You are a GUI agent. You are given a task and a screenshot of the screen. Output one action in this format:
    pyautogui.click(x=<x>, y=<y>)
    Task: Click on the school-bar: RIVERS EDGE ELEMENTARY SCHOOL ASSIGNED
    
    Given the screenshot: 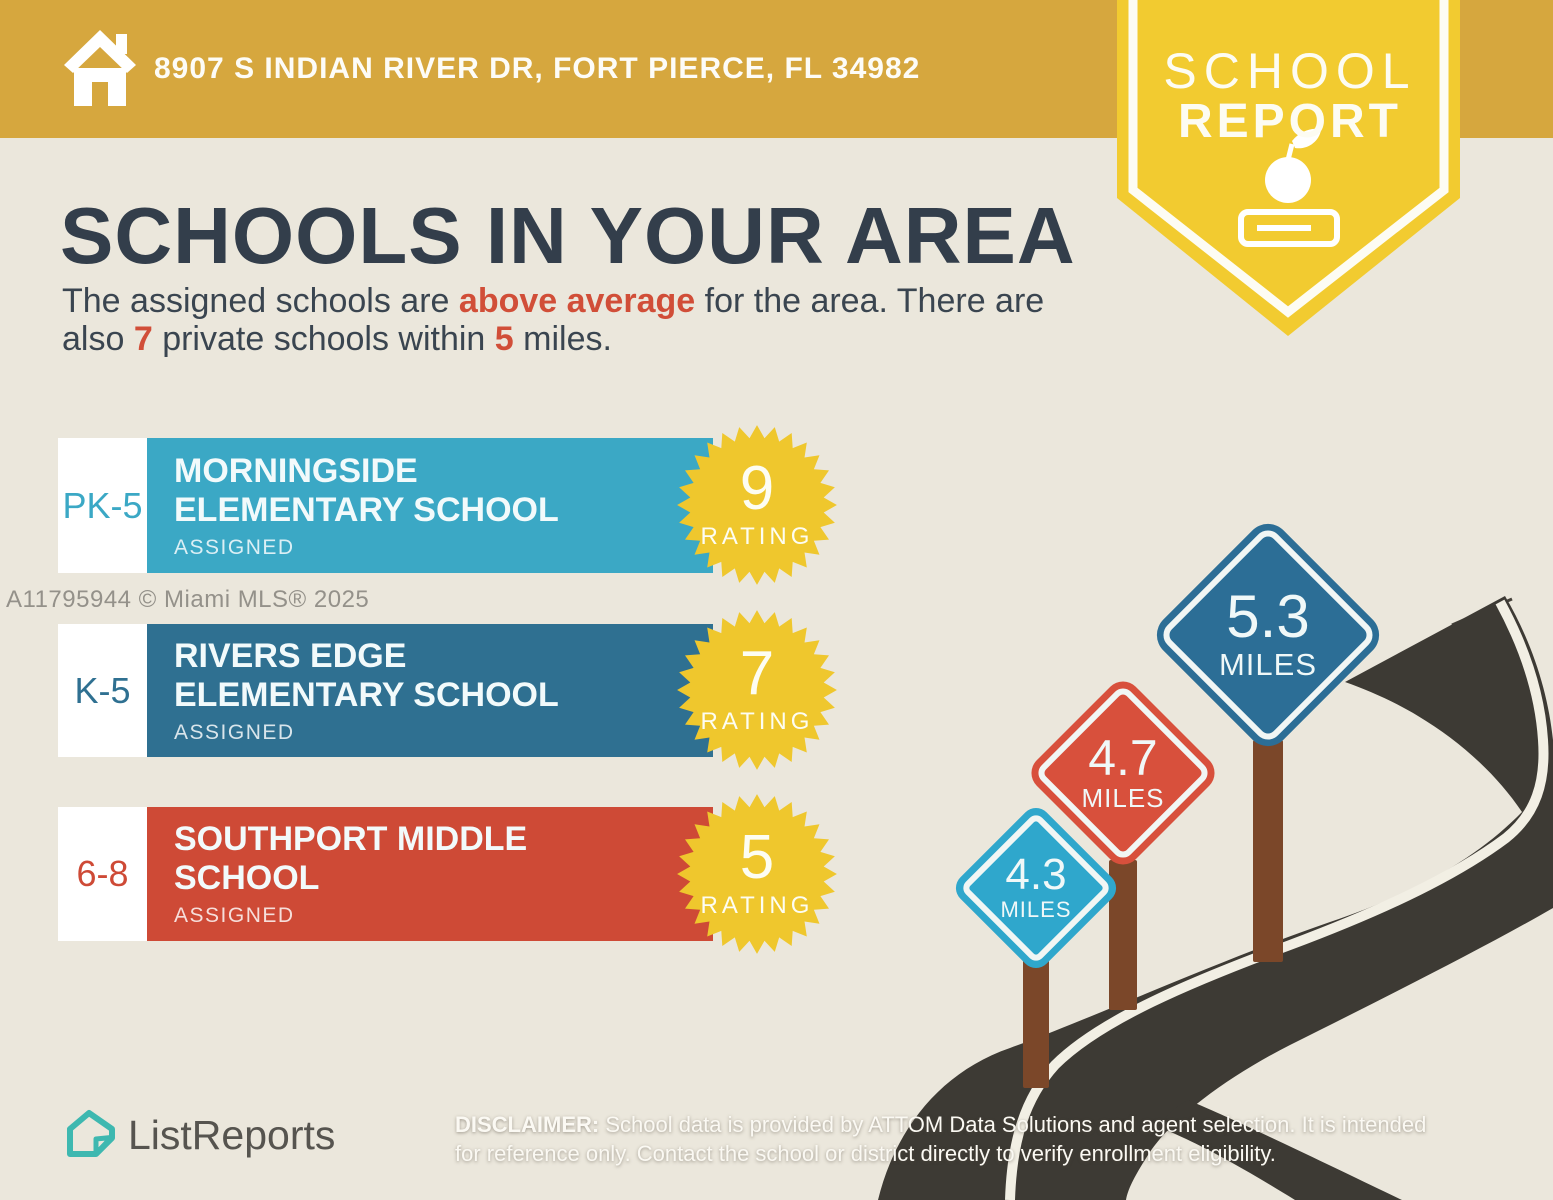 What is the action you would take?
    pyautogui.click(x=430, y=690)
    